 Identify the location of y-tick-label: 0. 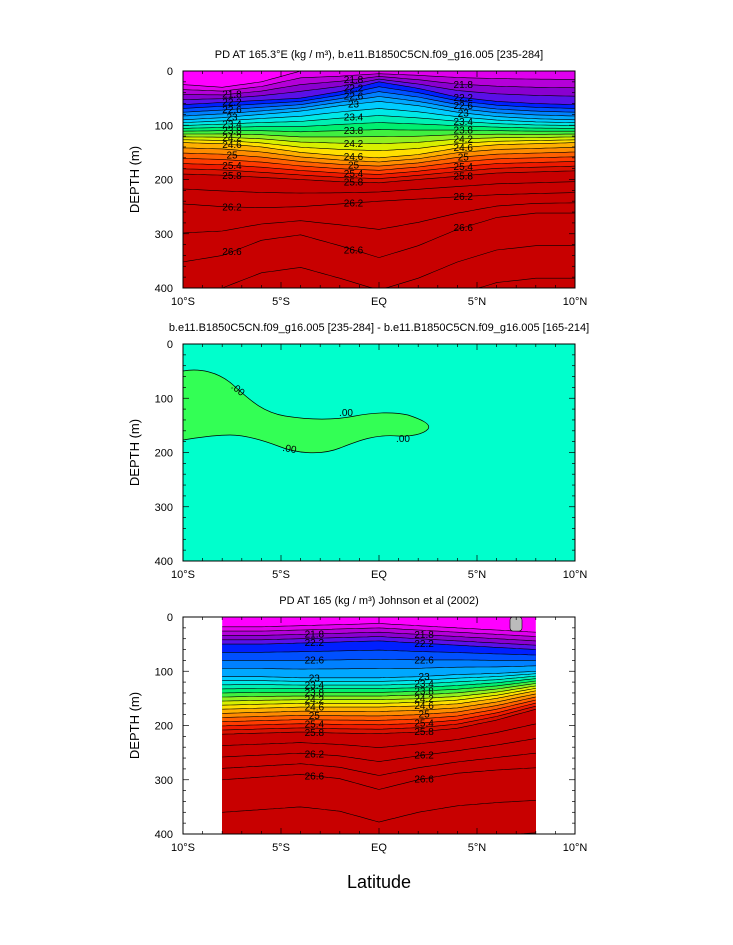
(170, 618).